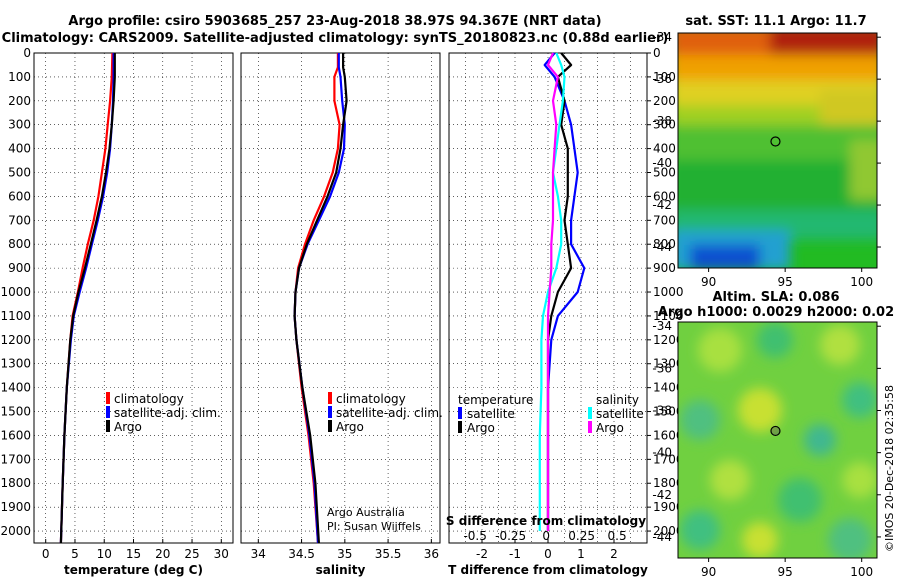 The height and width of the screenshot is (580, 900). What do you see at coordinates (515, 554) in the screenshot?
I see `x-tick-label: -1` at bounding box center [515, 554].